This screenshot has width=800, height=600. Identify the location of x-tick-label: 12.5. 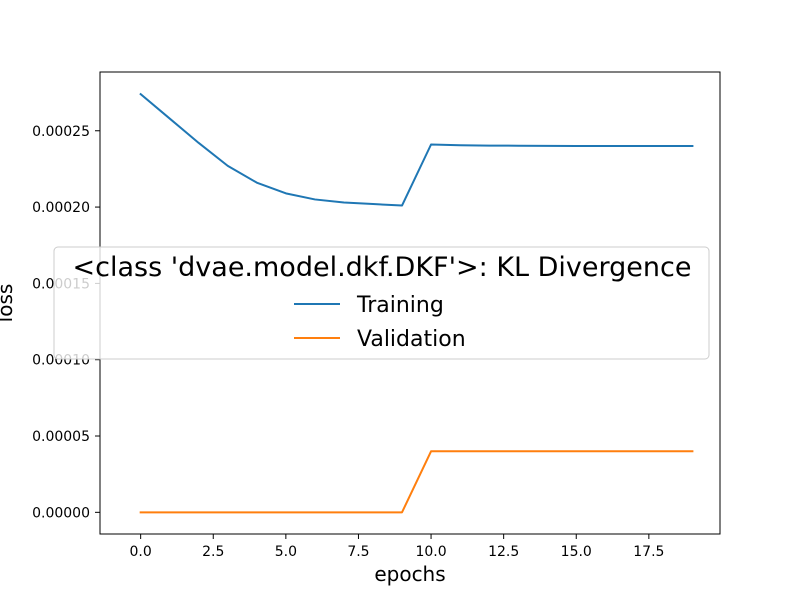
(503, 552).